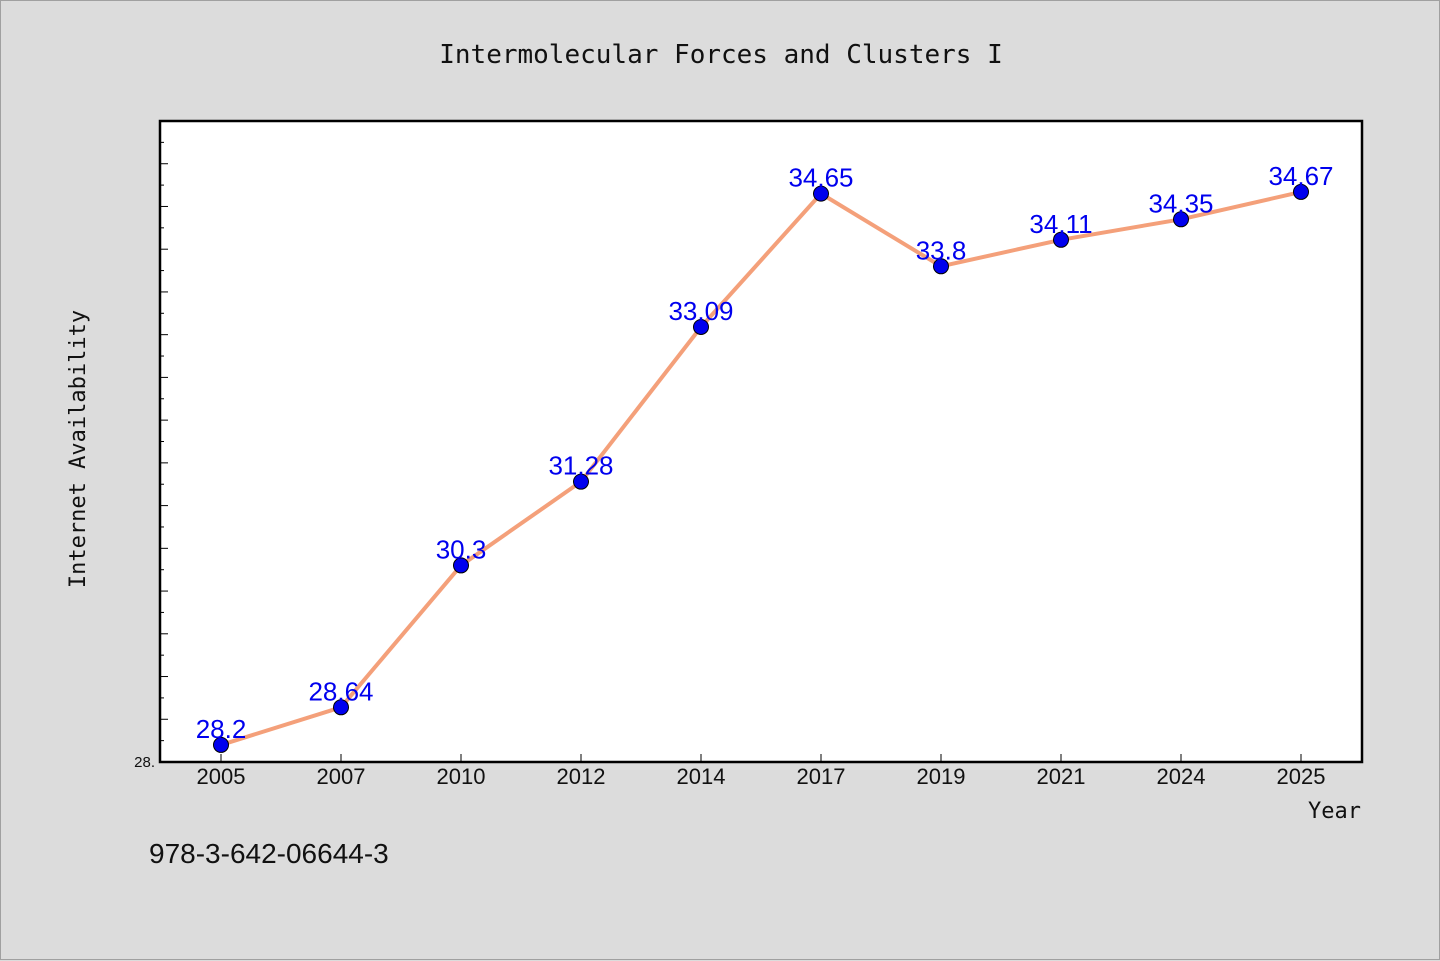 The width and height of the screenshot is (1440, 961). What do you see at coordinates (580, 466) in the screenshot?
I see `data-label: 31.28` at bounding box center [580, 466].